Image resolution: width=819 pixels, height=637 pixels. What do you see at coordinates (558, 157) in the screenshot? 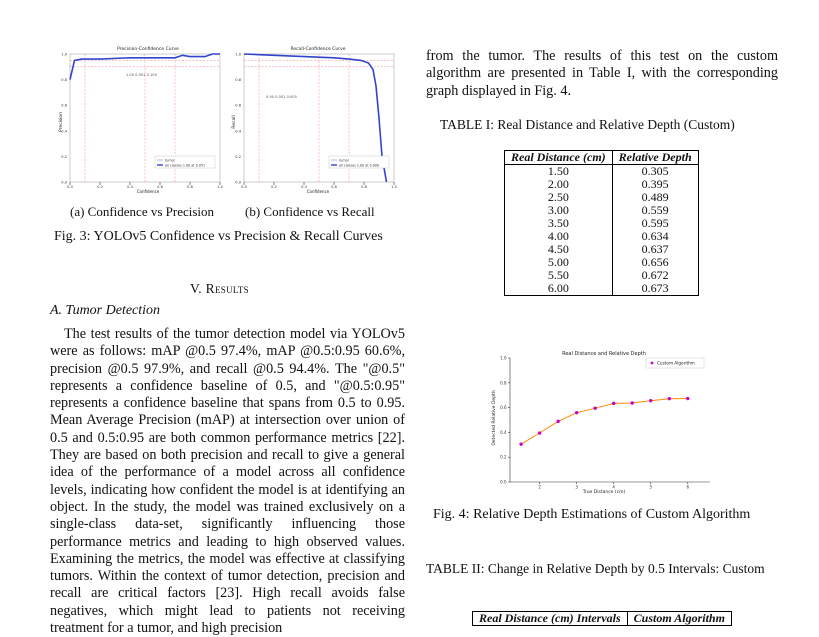
I see `table-header-cell: Real Distance (cm)` at bounding box center [558, 157].